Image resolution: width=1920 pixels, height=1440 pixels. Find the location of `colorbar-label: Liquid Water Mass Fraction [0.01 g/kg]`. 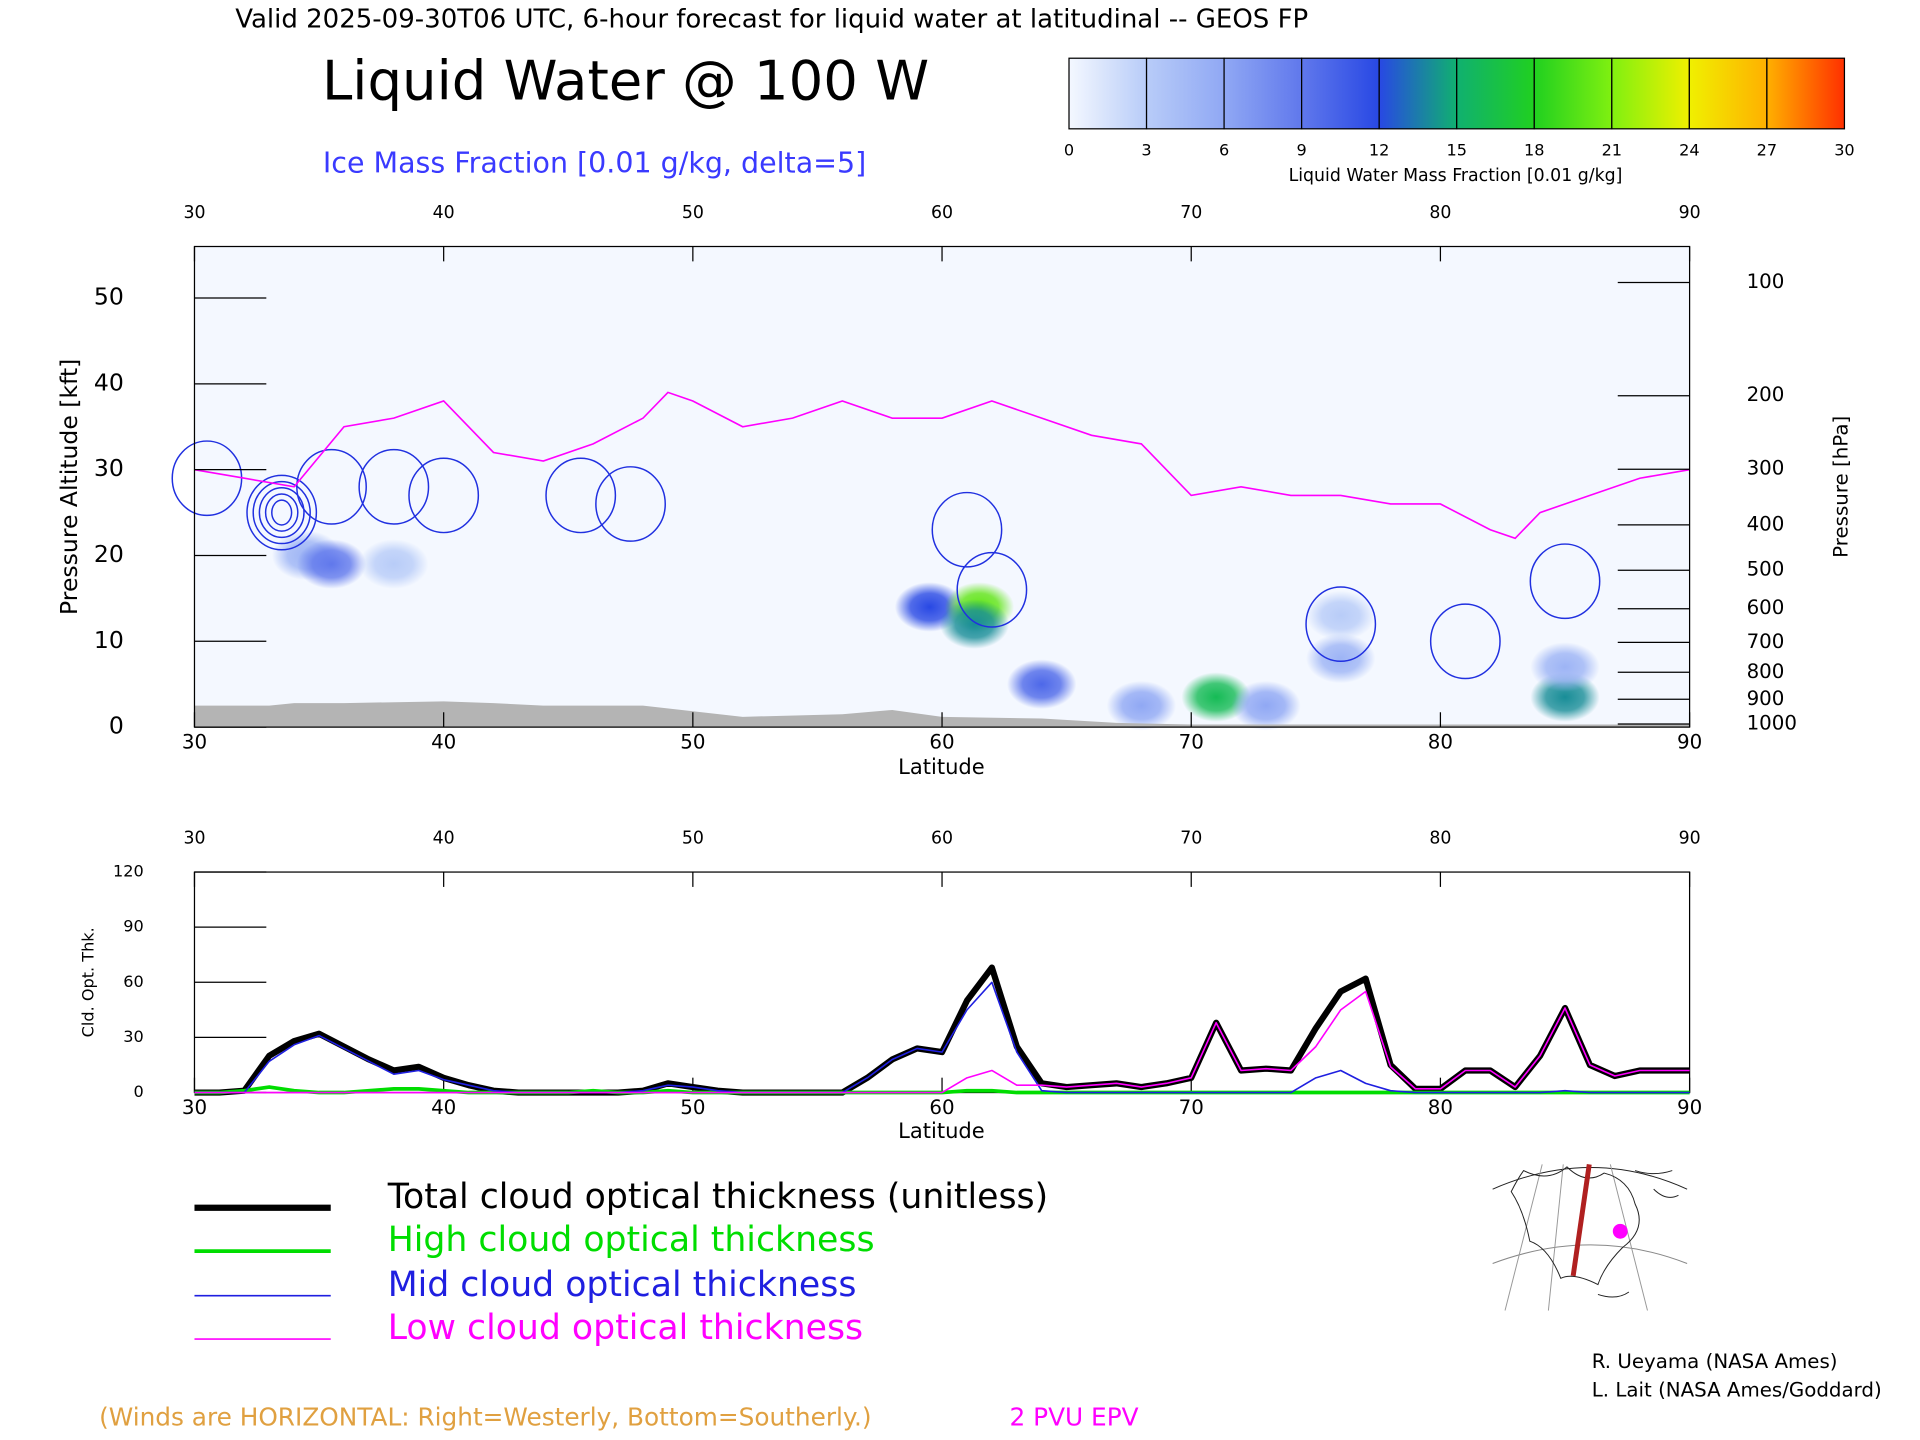

colorbar-label: Liquid Water Mass Fraction [0.01 g/kg] is located at coordinates (1456, 176).